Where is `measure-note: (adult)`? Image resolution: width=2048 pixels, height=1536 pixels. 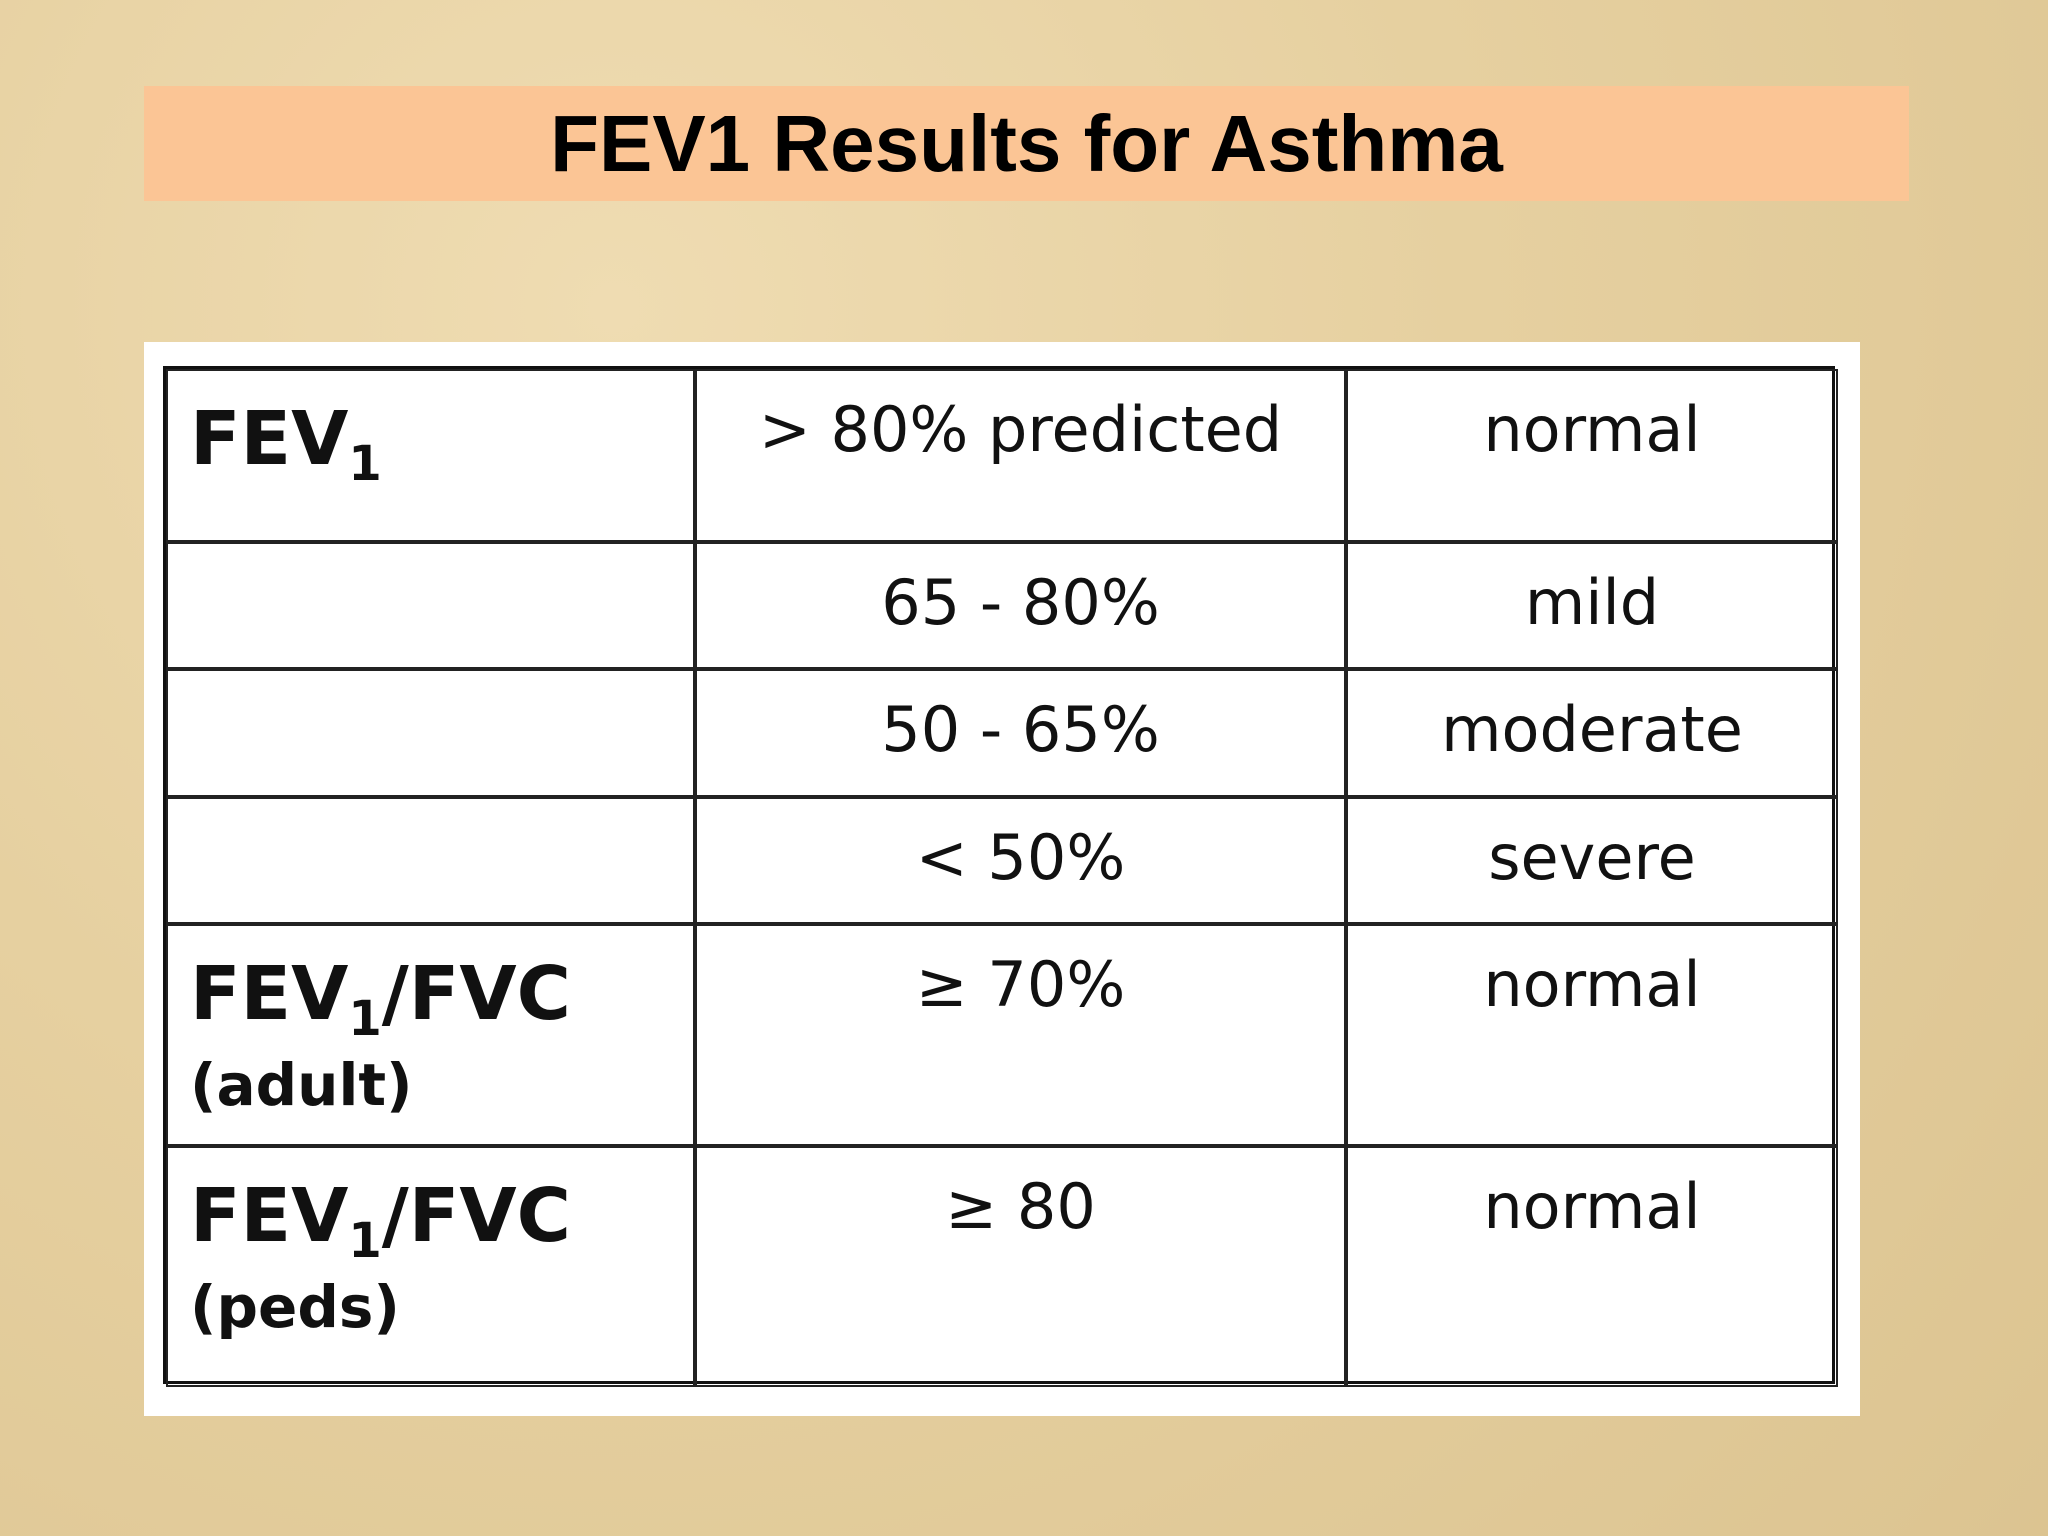 measure-note: (adult) is located at coordinates (301, 1084).